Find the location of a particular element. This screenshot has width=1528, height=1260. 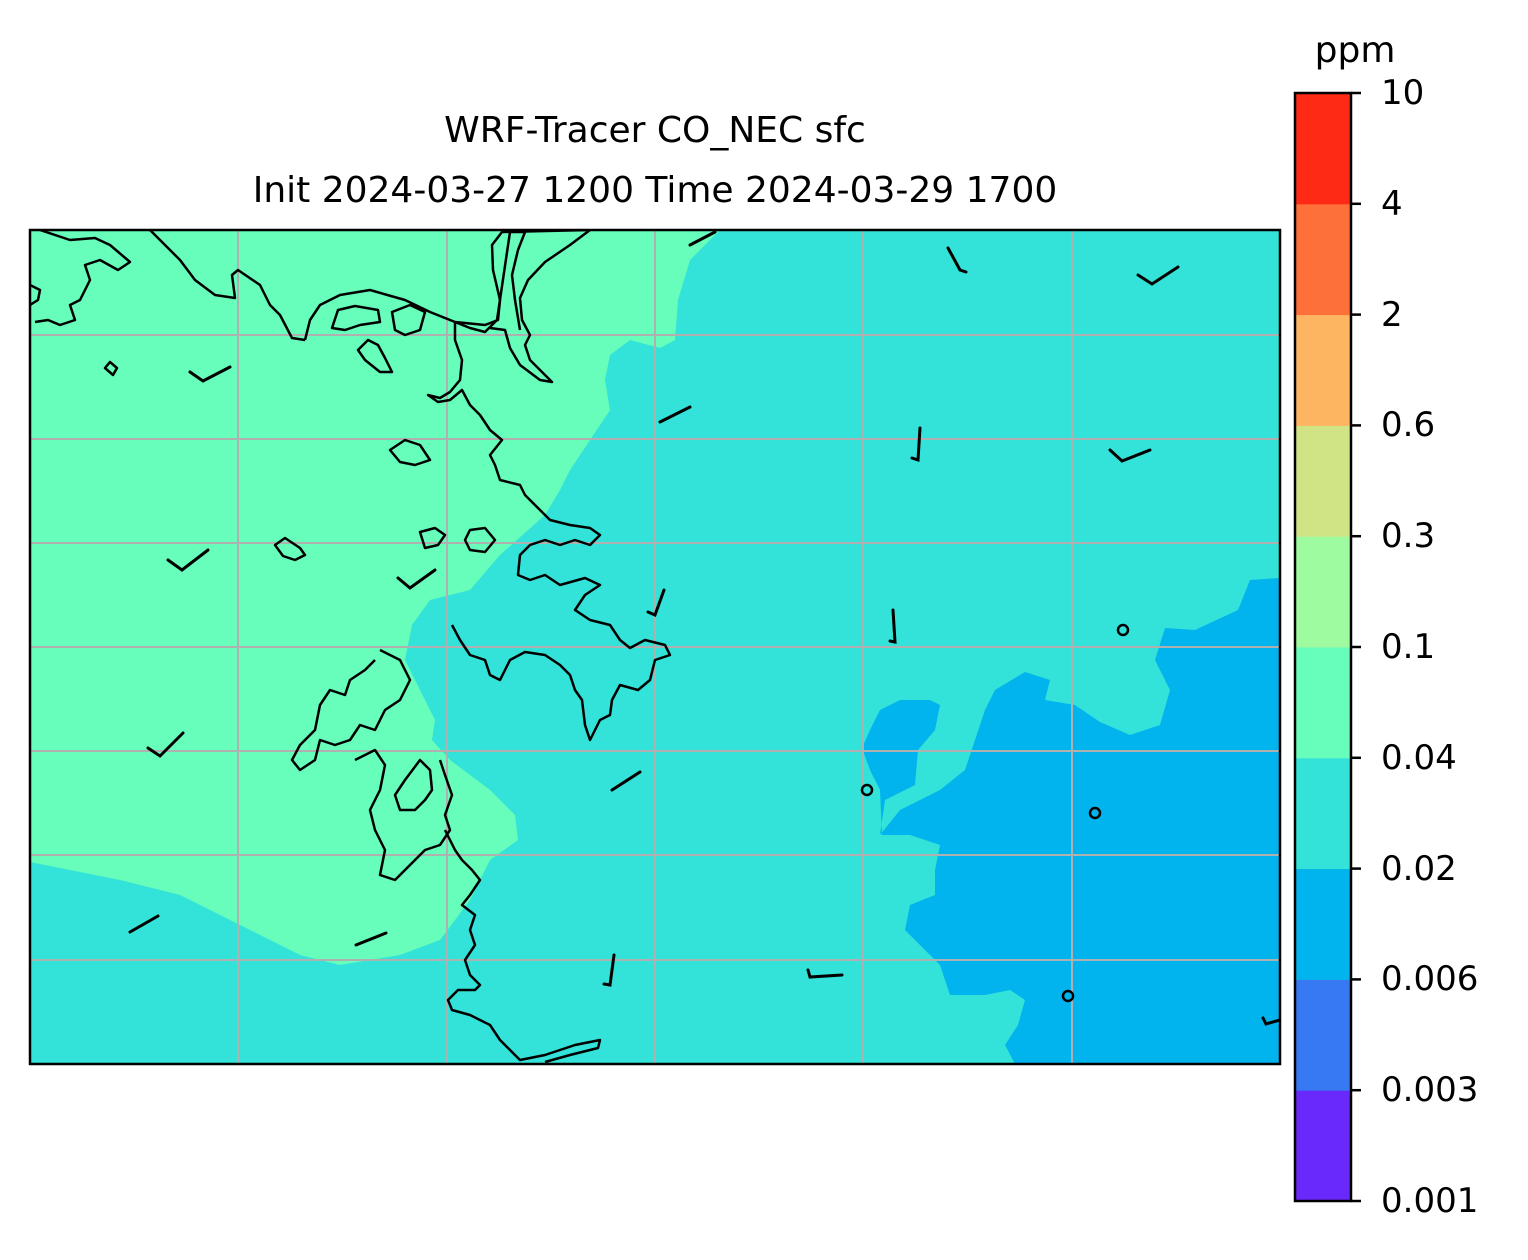

colorbar-unit-label: ppm is located at coordinates (1355, 50).